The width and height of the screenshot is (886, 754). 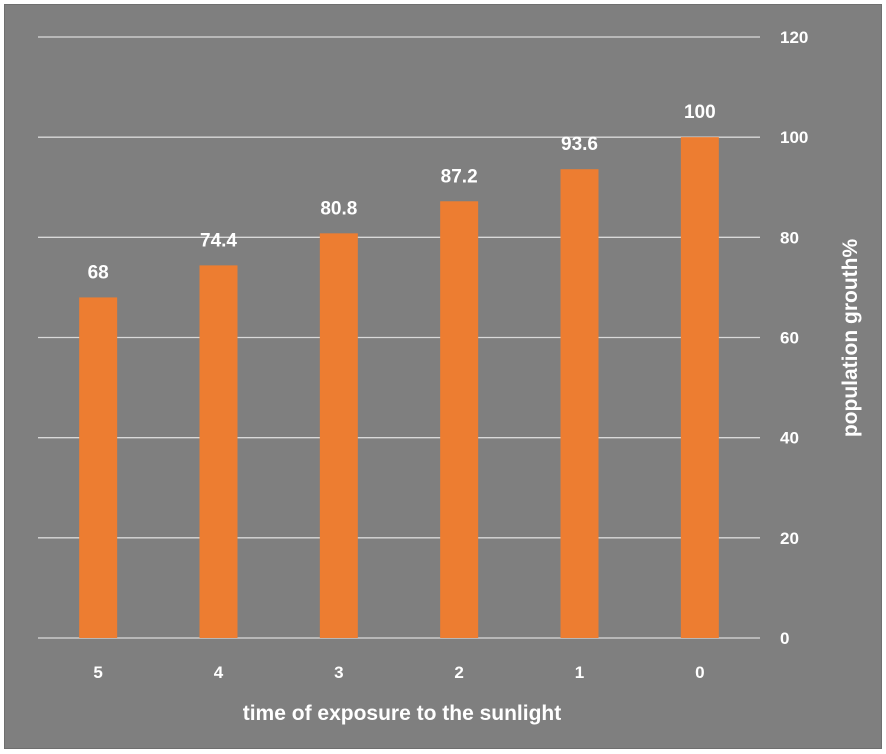 I want to click on data-label: 93.6, so click(x=579, y=144).